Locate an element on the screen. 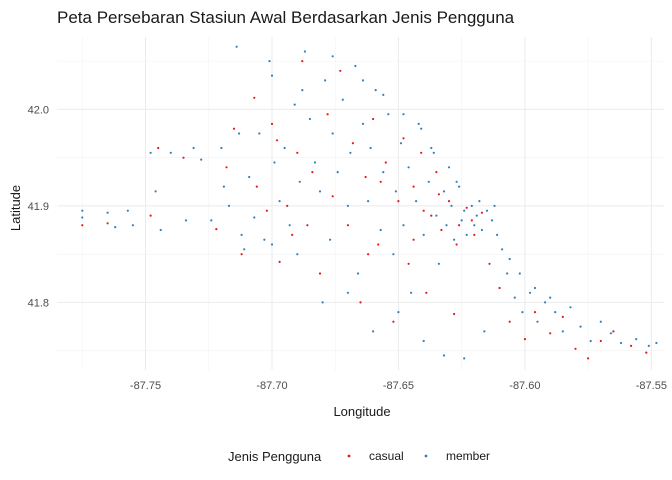 Image resolution: width=672 pixels, height=480 pixels. y-tick-label: 41.9 is located at coordinates (38, 207).